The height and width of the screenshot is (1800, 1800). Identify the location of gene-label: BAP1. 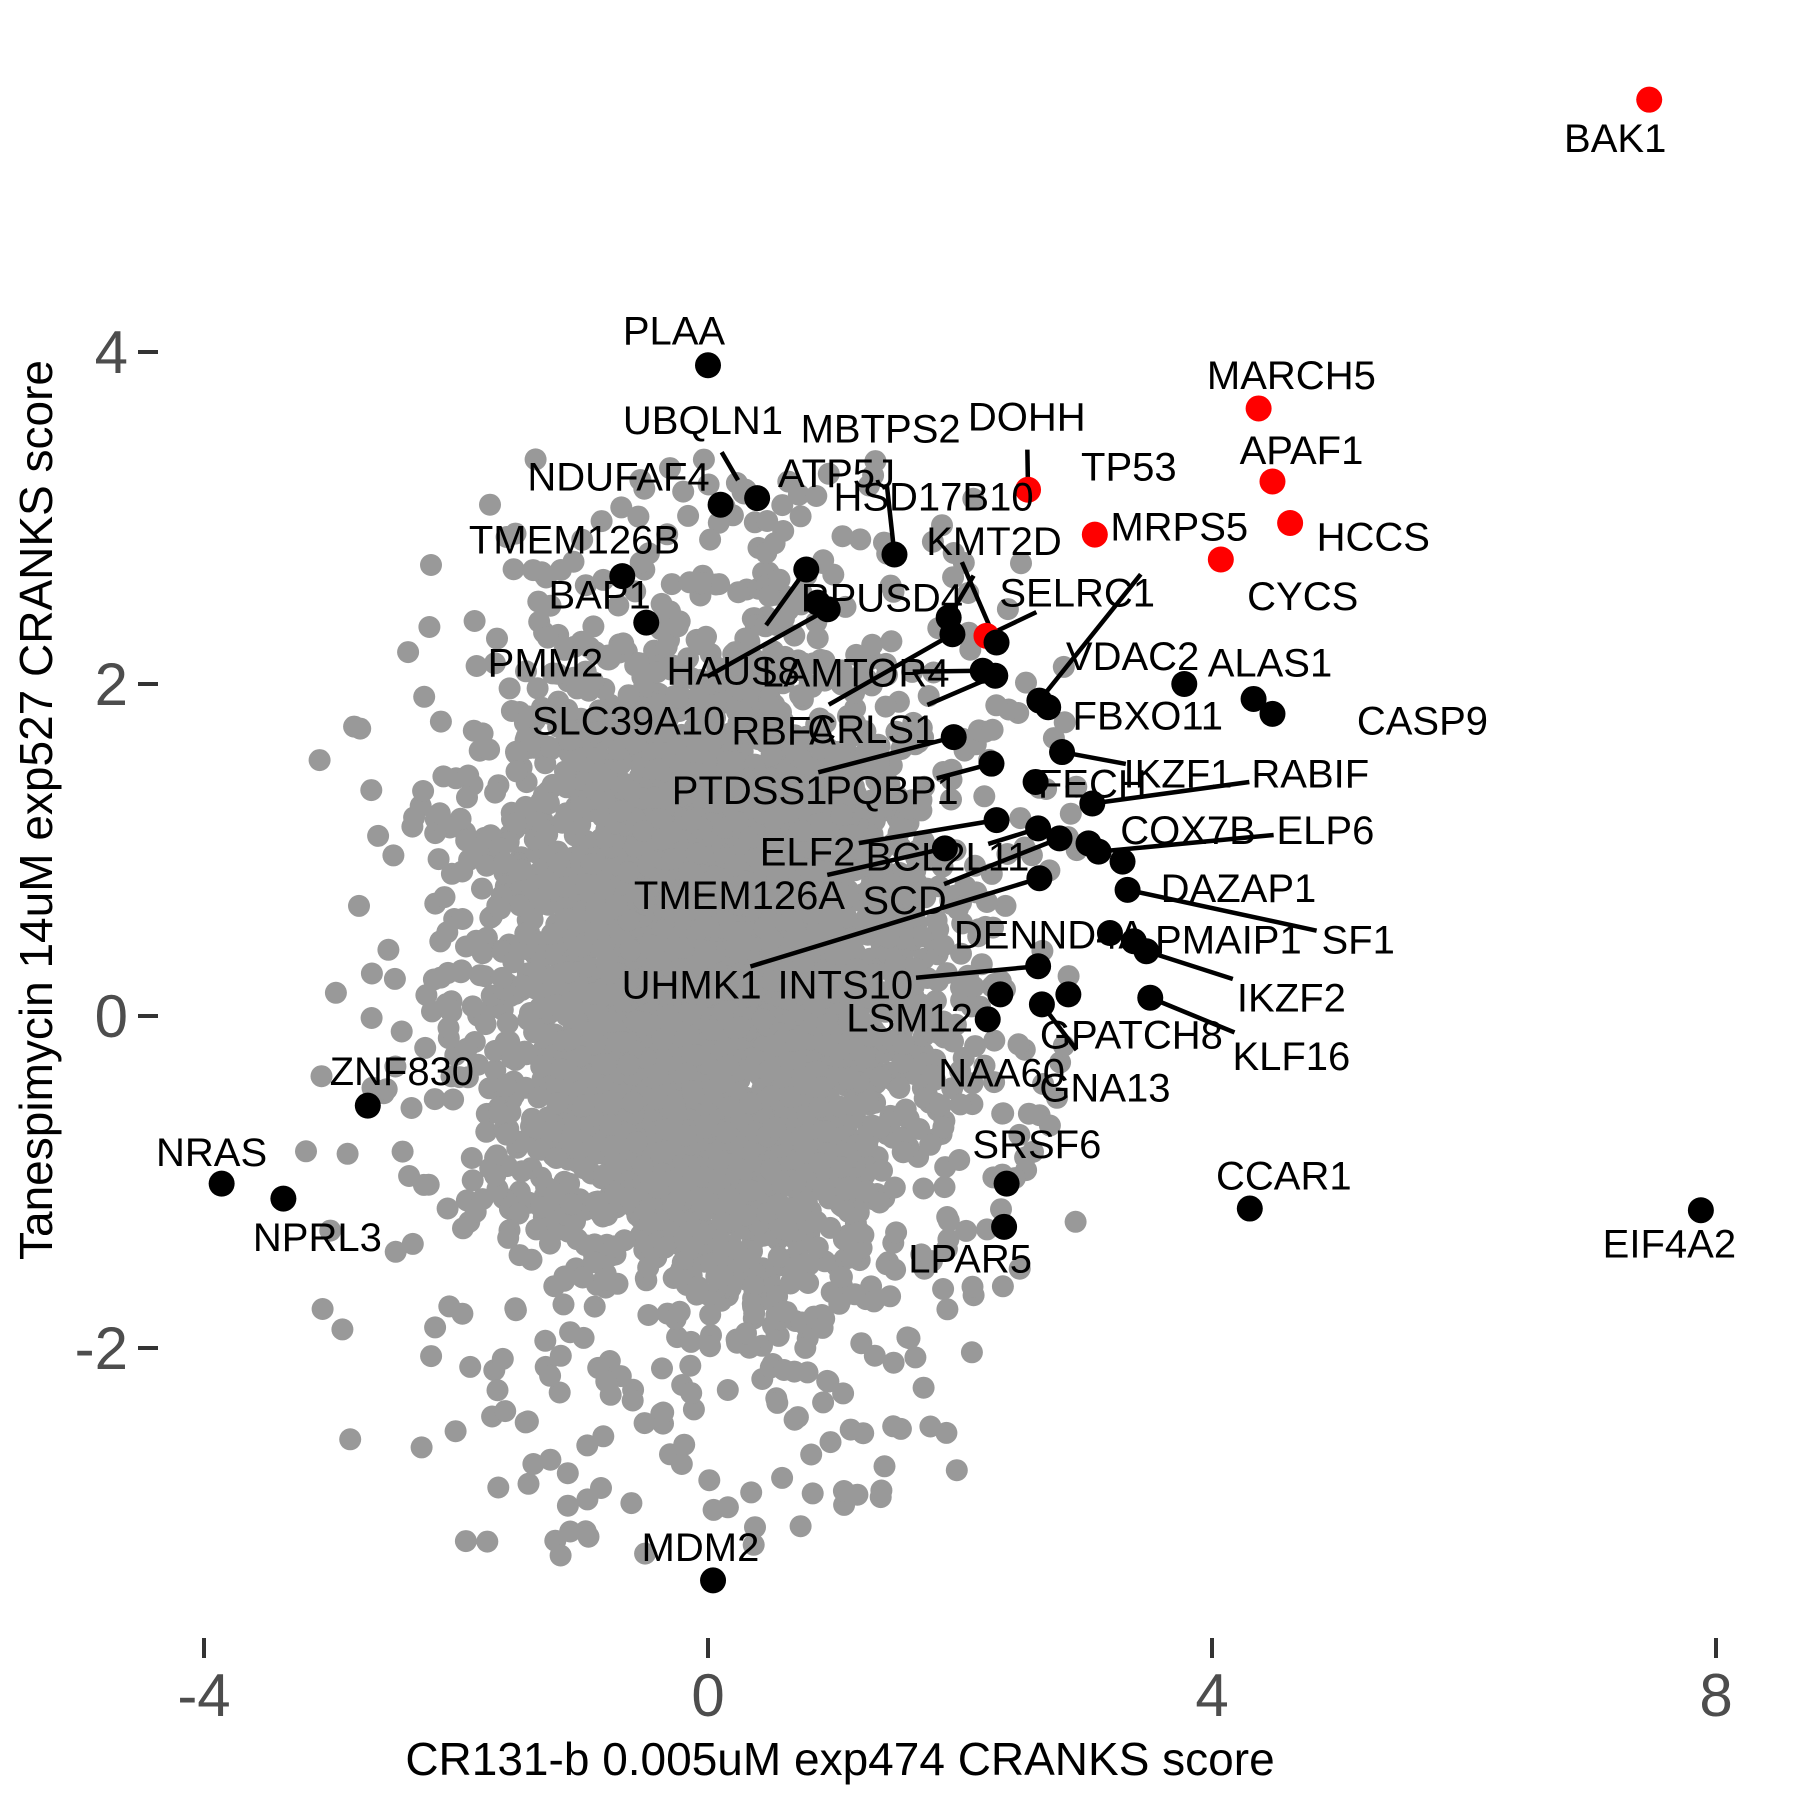
(599, 595).